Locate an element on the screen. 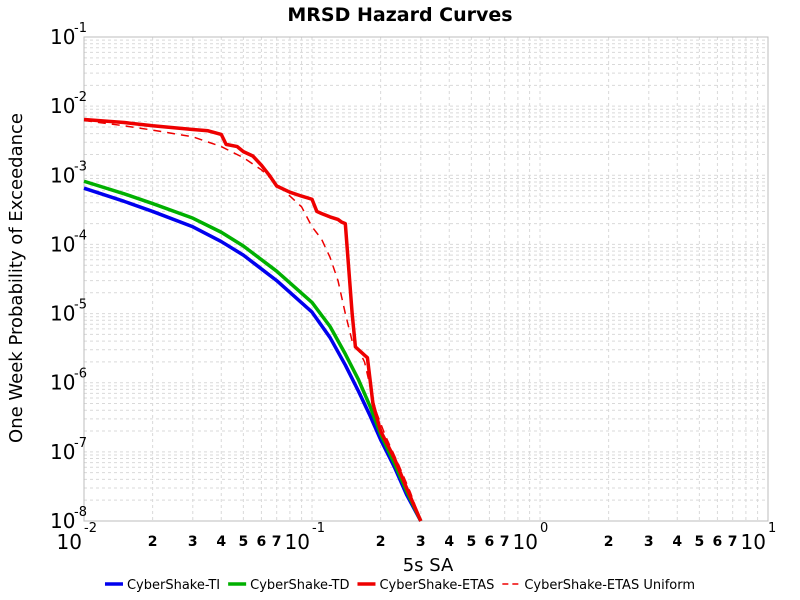 Image resolution: width=800 pixels, height=600 pixels. y-tick-exponent: -8 is located at coordinates (80, 512).